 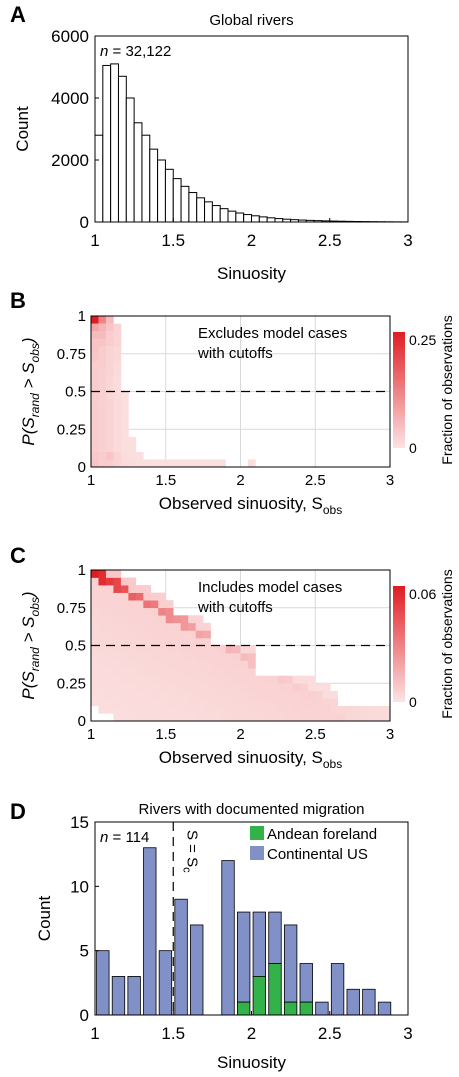 What do you see at coordinates (173, 240) in the screenshot?
I see `x-tick-label: 1.5` at bounding box center [173, 240].